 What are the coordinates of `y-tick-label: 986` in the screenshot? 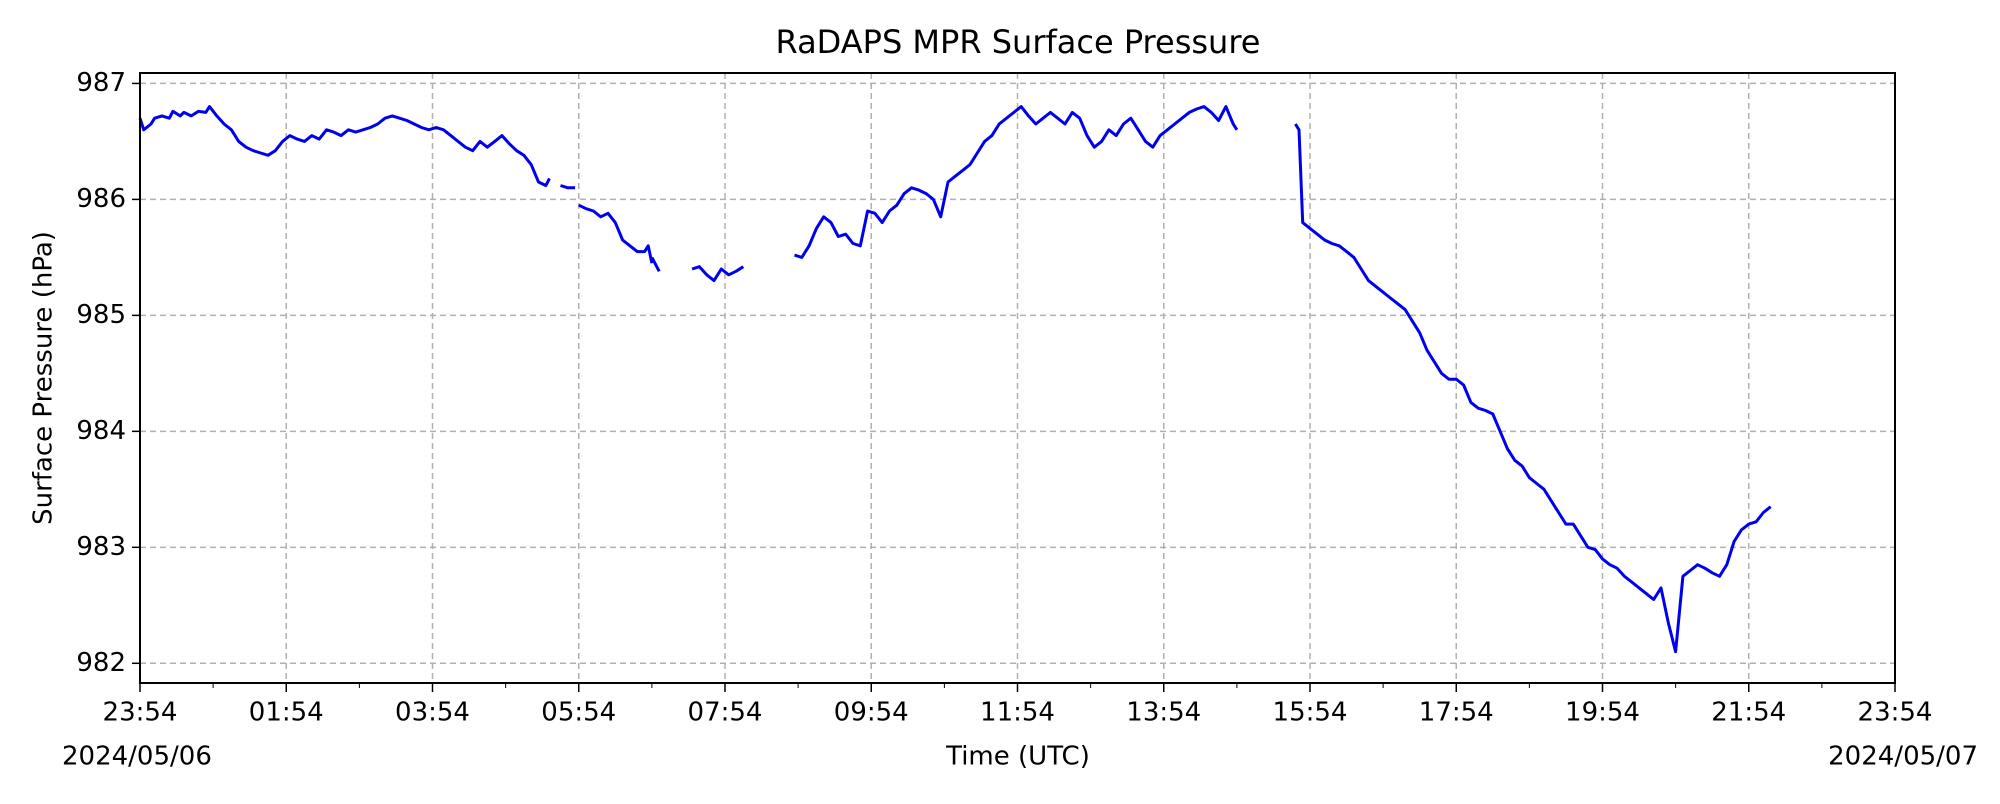 It's located at (101, 199).